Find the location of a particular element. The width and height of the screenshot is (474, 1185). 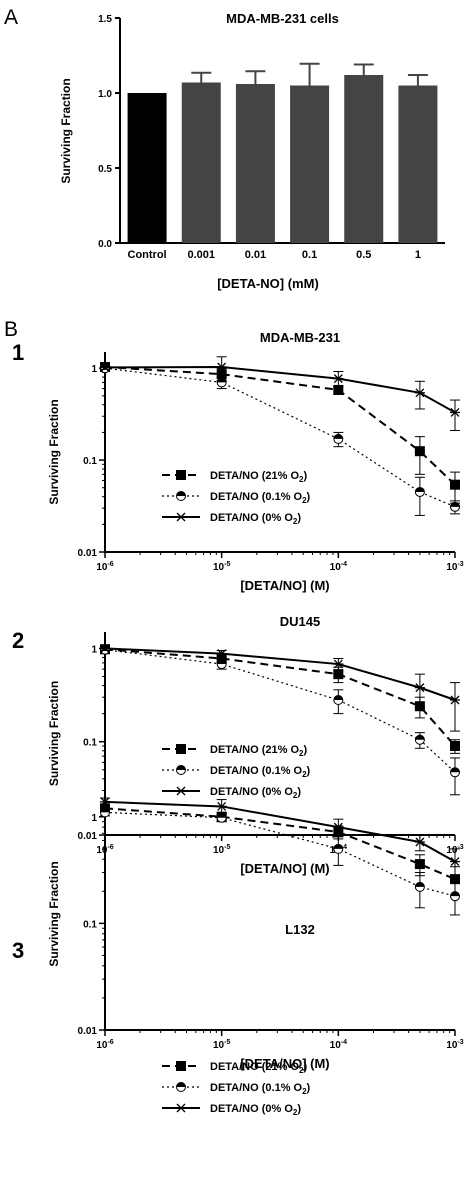

subpanel-1-label: 1 is located at coordinates (18, 352).